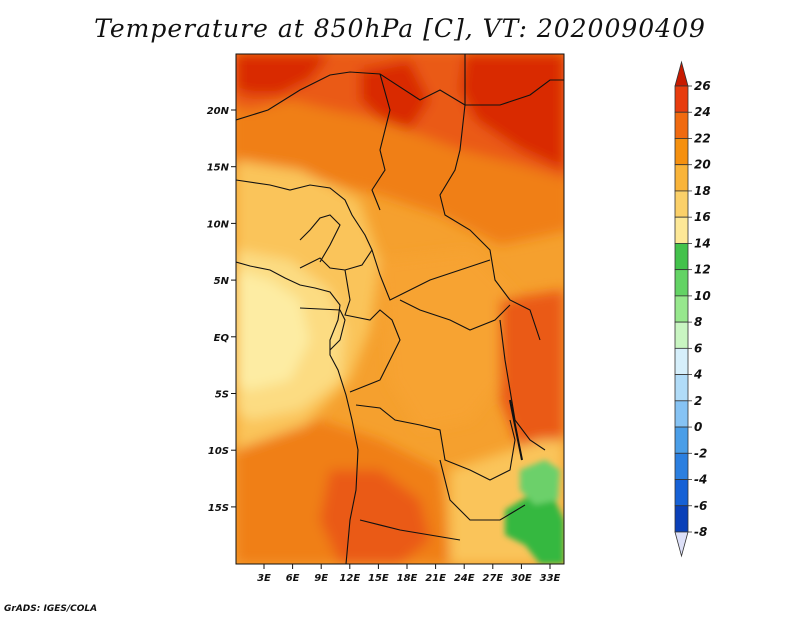  I want to click on colorbar-top-arrow, so click(681, 73).